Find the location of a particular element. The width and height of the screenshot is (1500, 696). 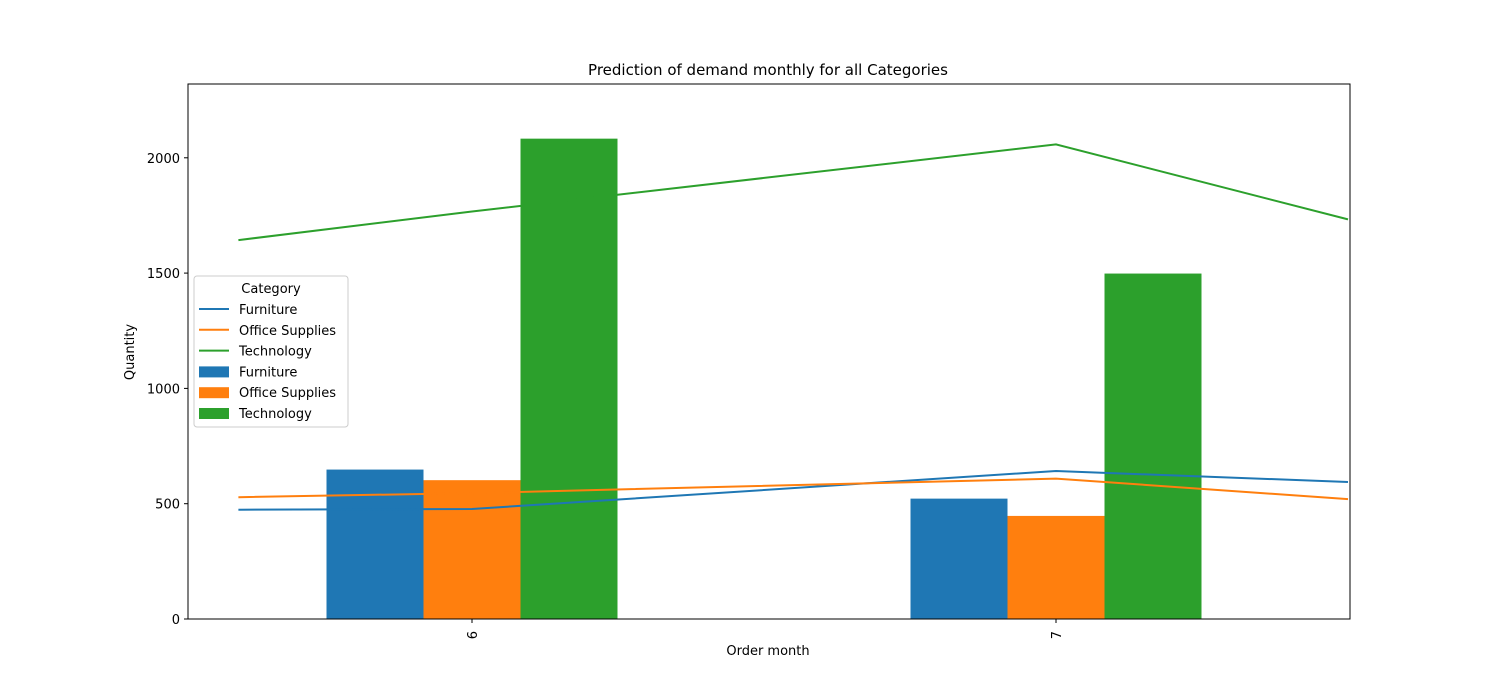

y-tick-label: 1500 is located at coordinates (163, 274).